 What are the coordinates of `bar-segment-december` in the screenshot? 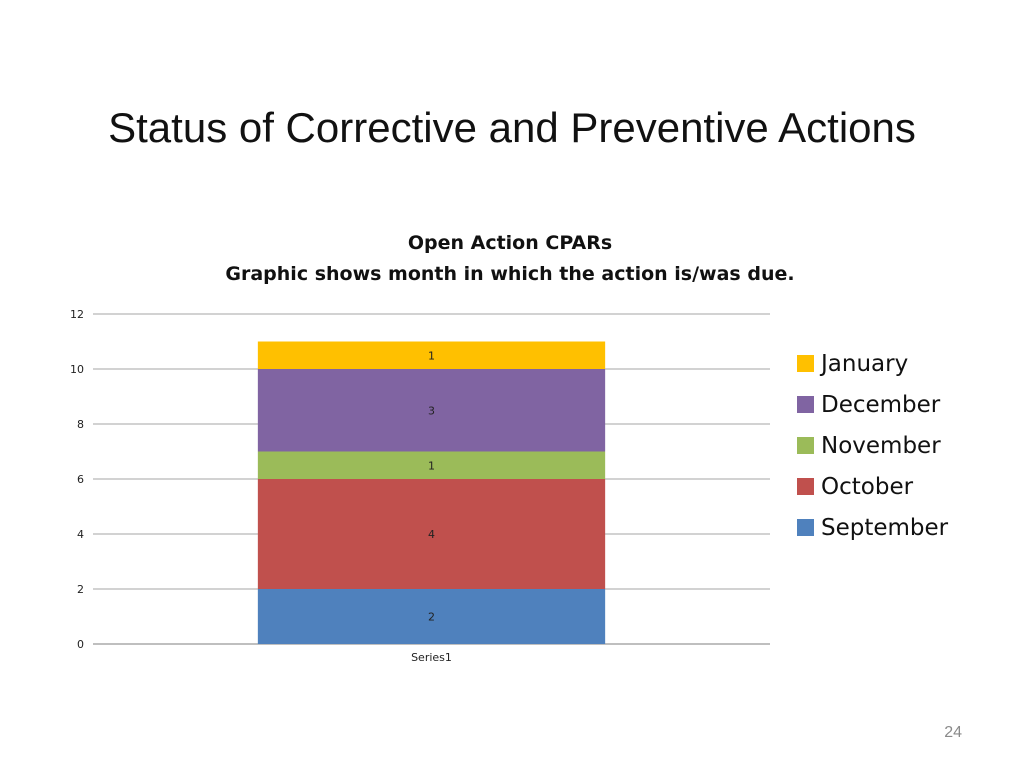 It's located at (431, 410).